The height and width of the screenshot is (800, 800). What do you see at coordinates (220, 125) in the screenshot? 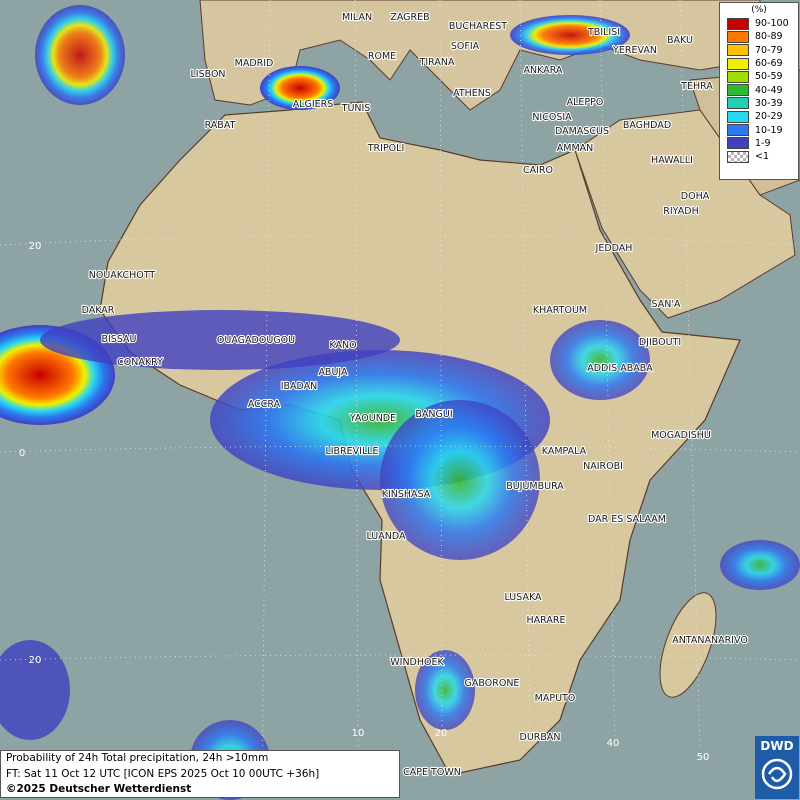
I see `city-label: RABAT` at bounding box center [220, 125].